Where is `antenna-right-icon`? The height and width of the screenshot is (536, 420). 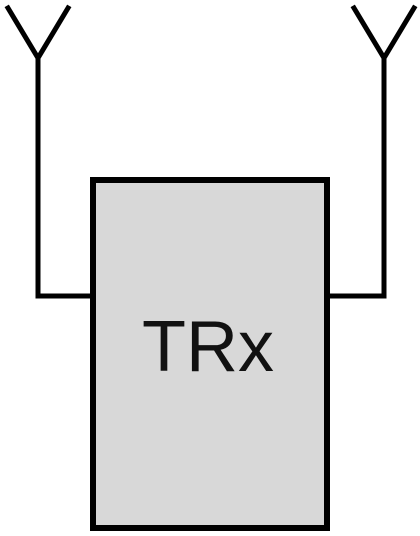 antenna-right-icon is located at coordinates (384, 151).